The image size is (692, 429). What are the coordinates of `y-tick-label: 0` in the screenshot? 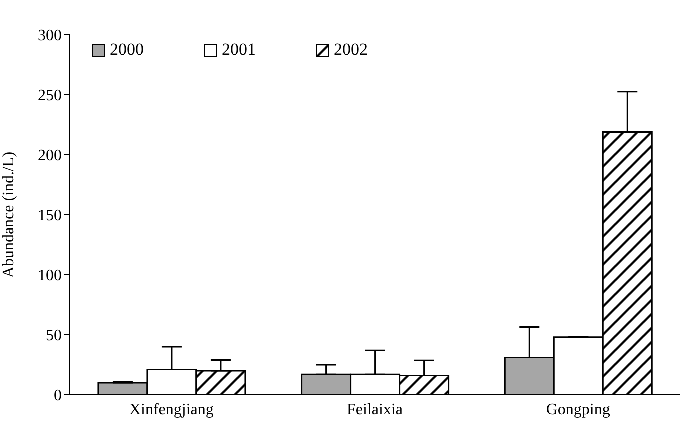 It's located at (58, 396).